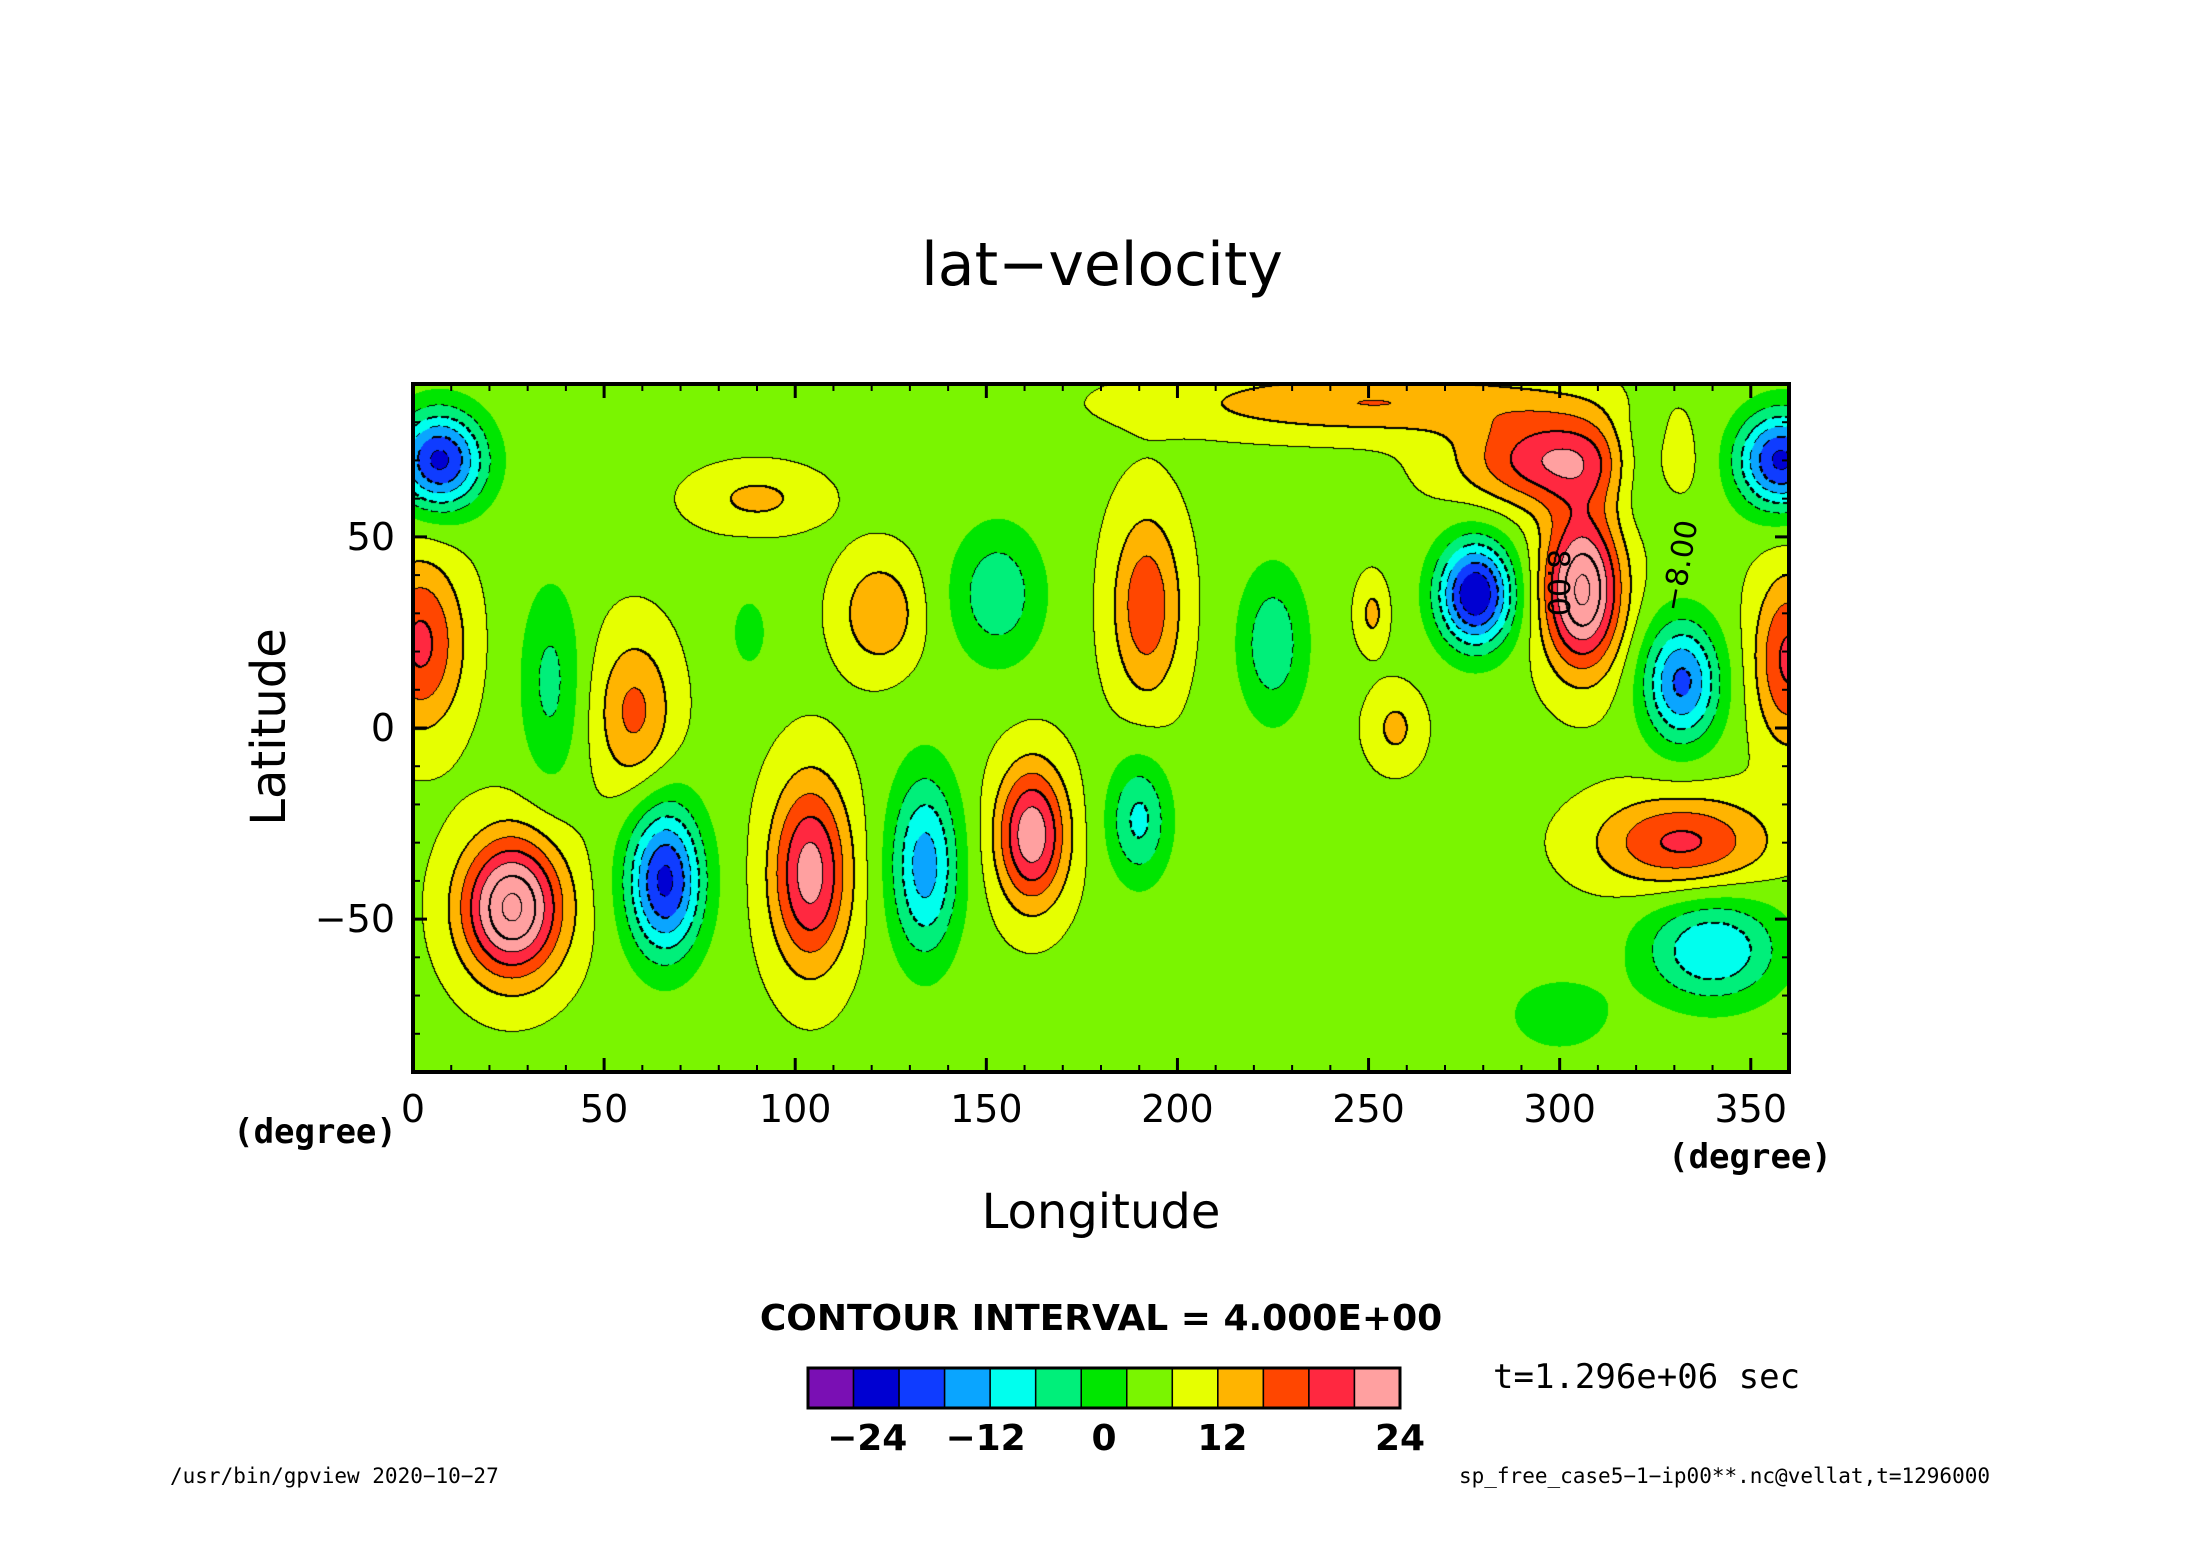  Describe the element at coordinates (1115, 1412) in the screenshot. I see `colorbar: −24 −12 0 12 24` at that location.